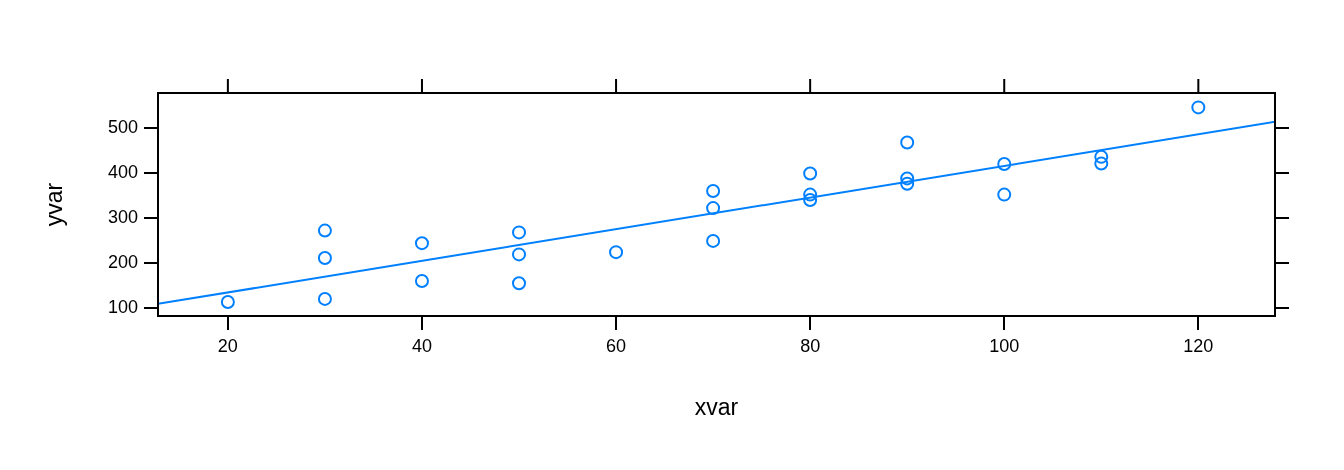  What do you see at coordinates (716, 406) in the screenshot?
I see `x-axis-title: xvar` at bounding box center [716, 406].